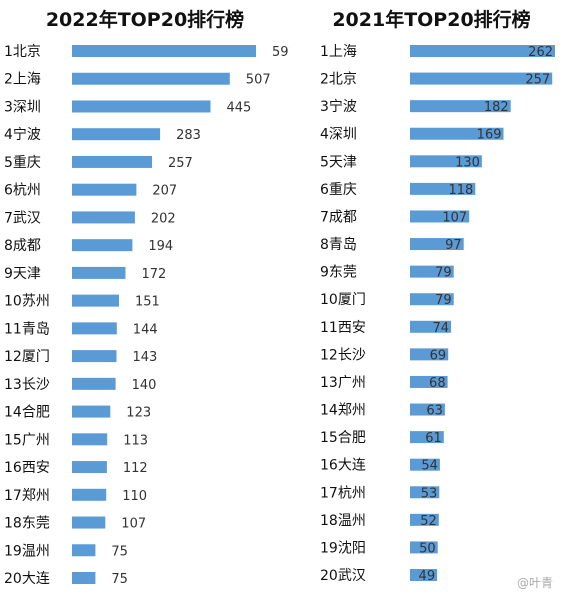 This screenshot has height=597, width=563. Describe the element at coordinates (147, 302) in the screenshot. I see `data-label: 151` at that location.